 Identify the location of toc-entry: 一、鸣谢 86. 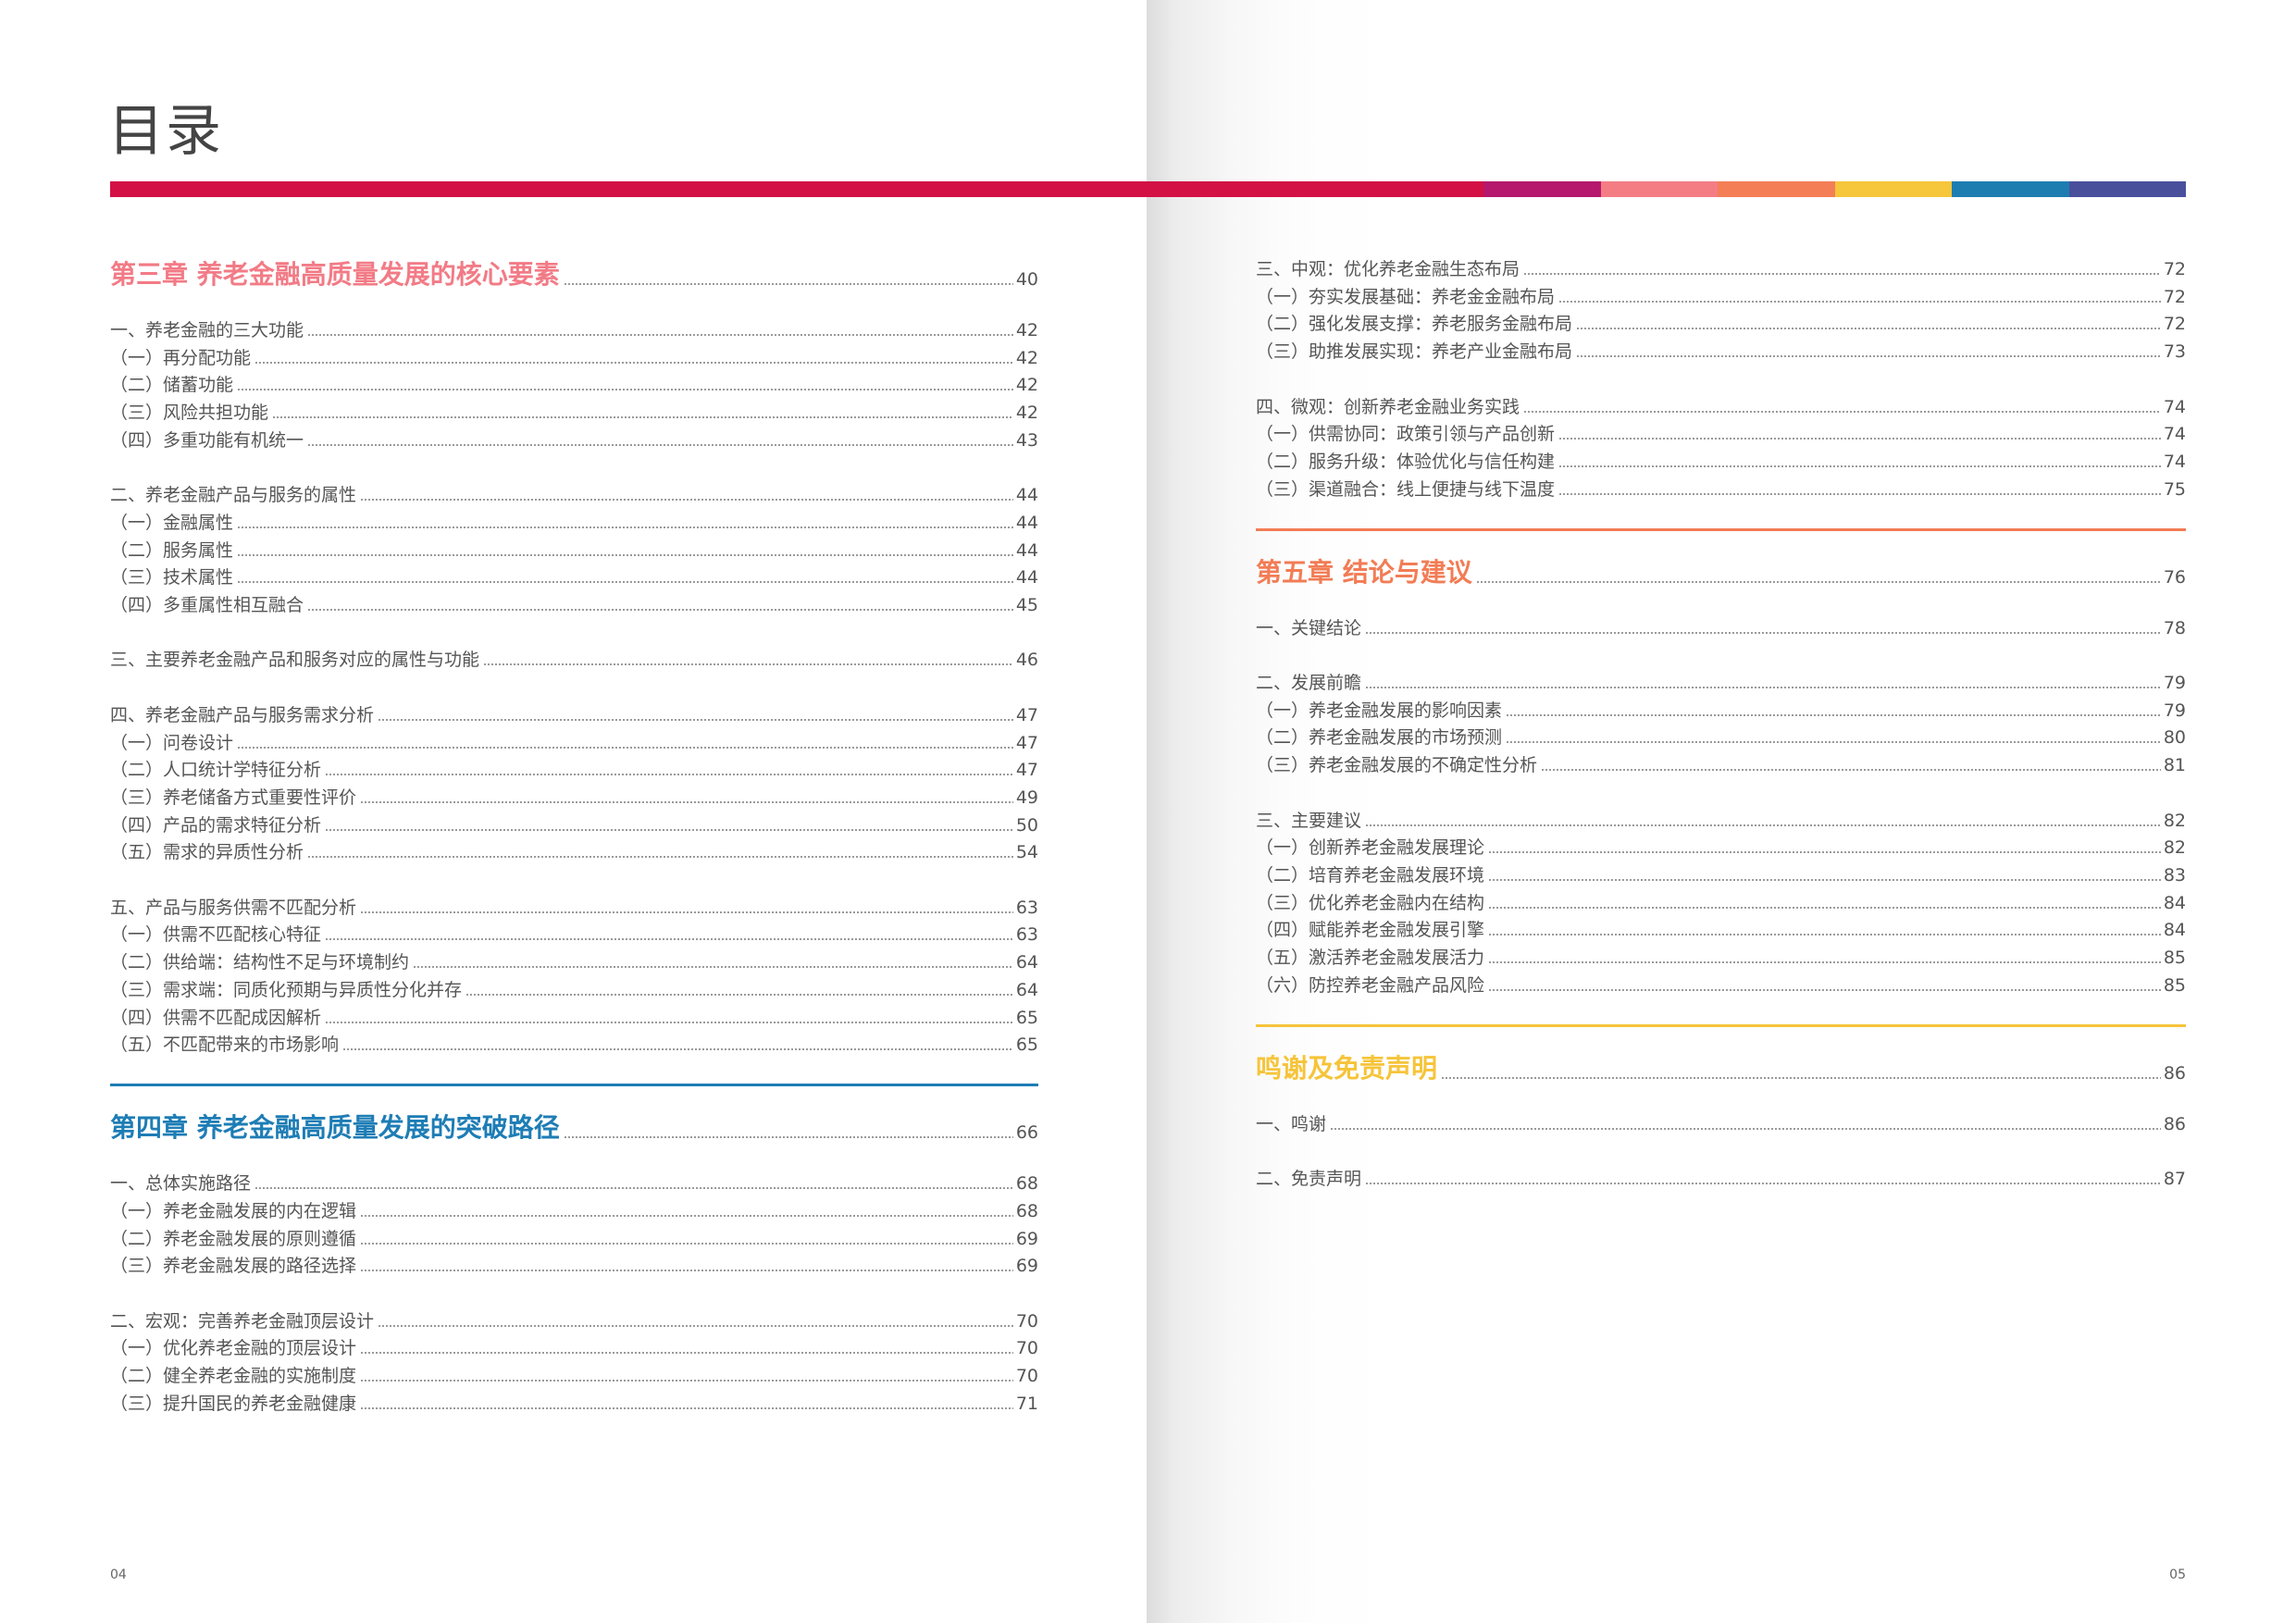
(1721, 1123).